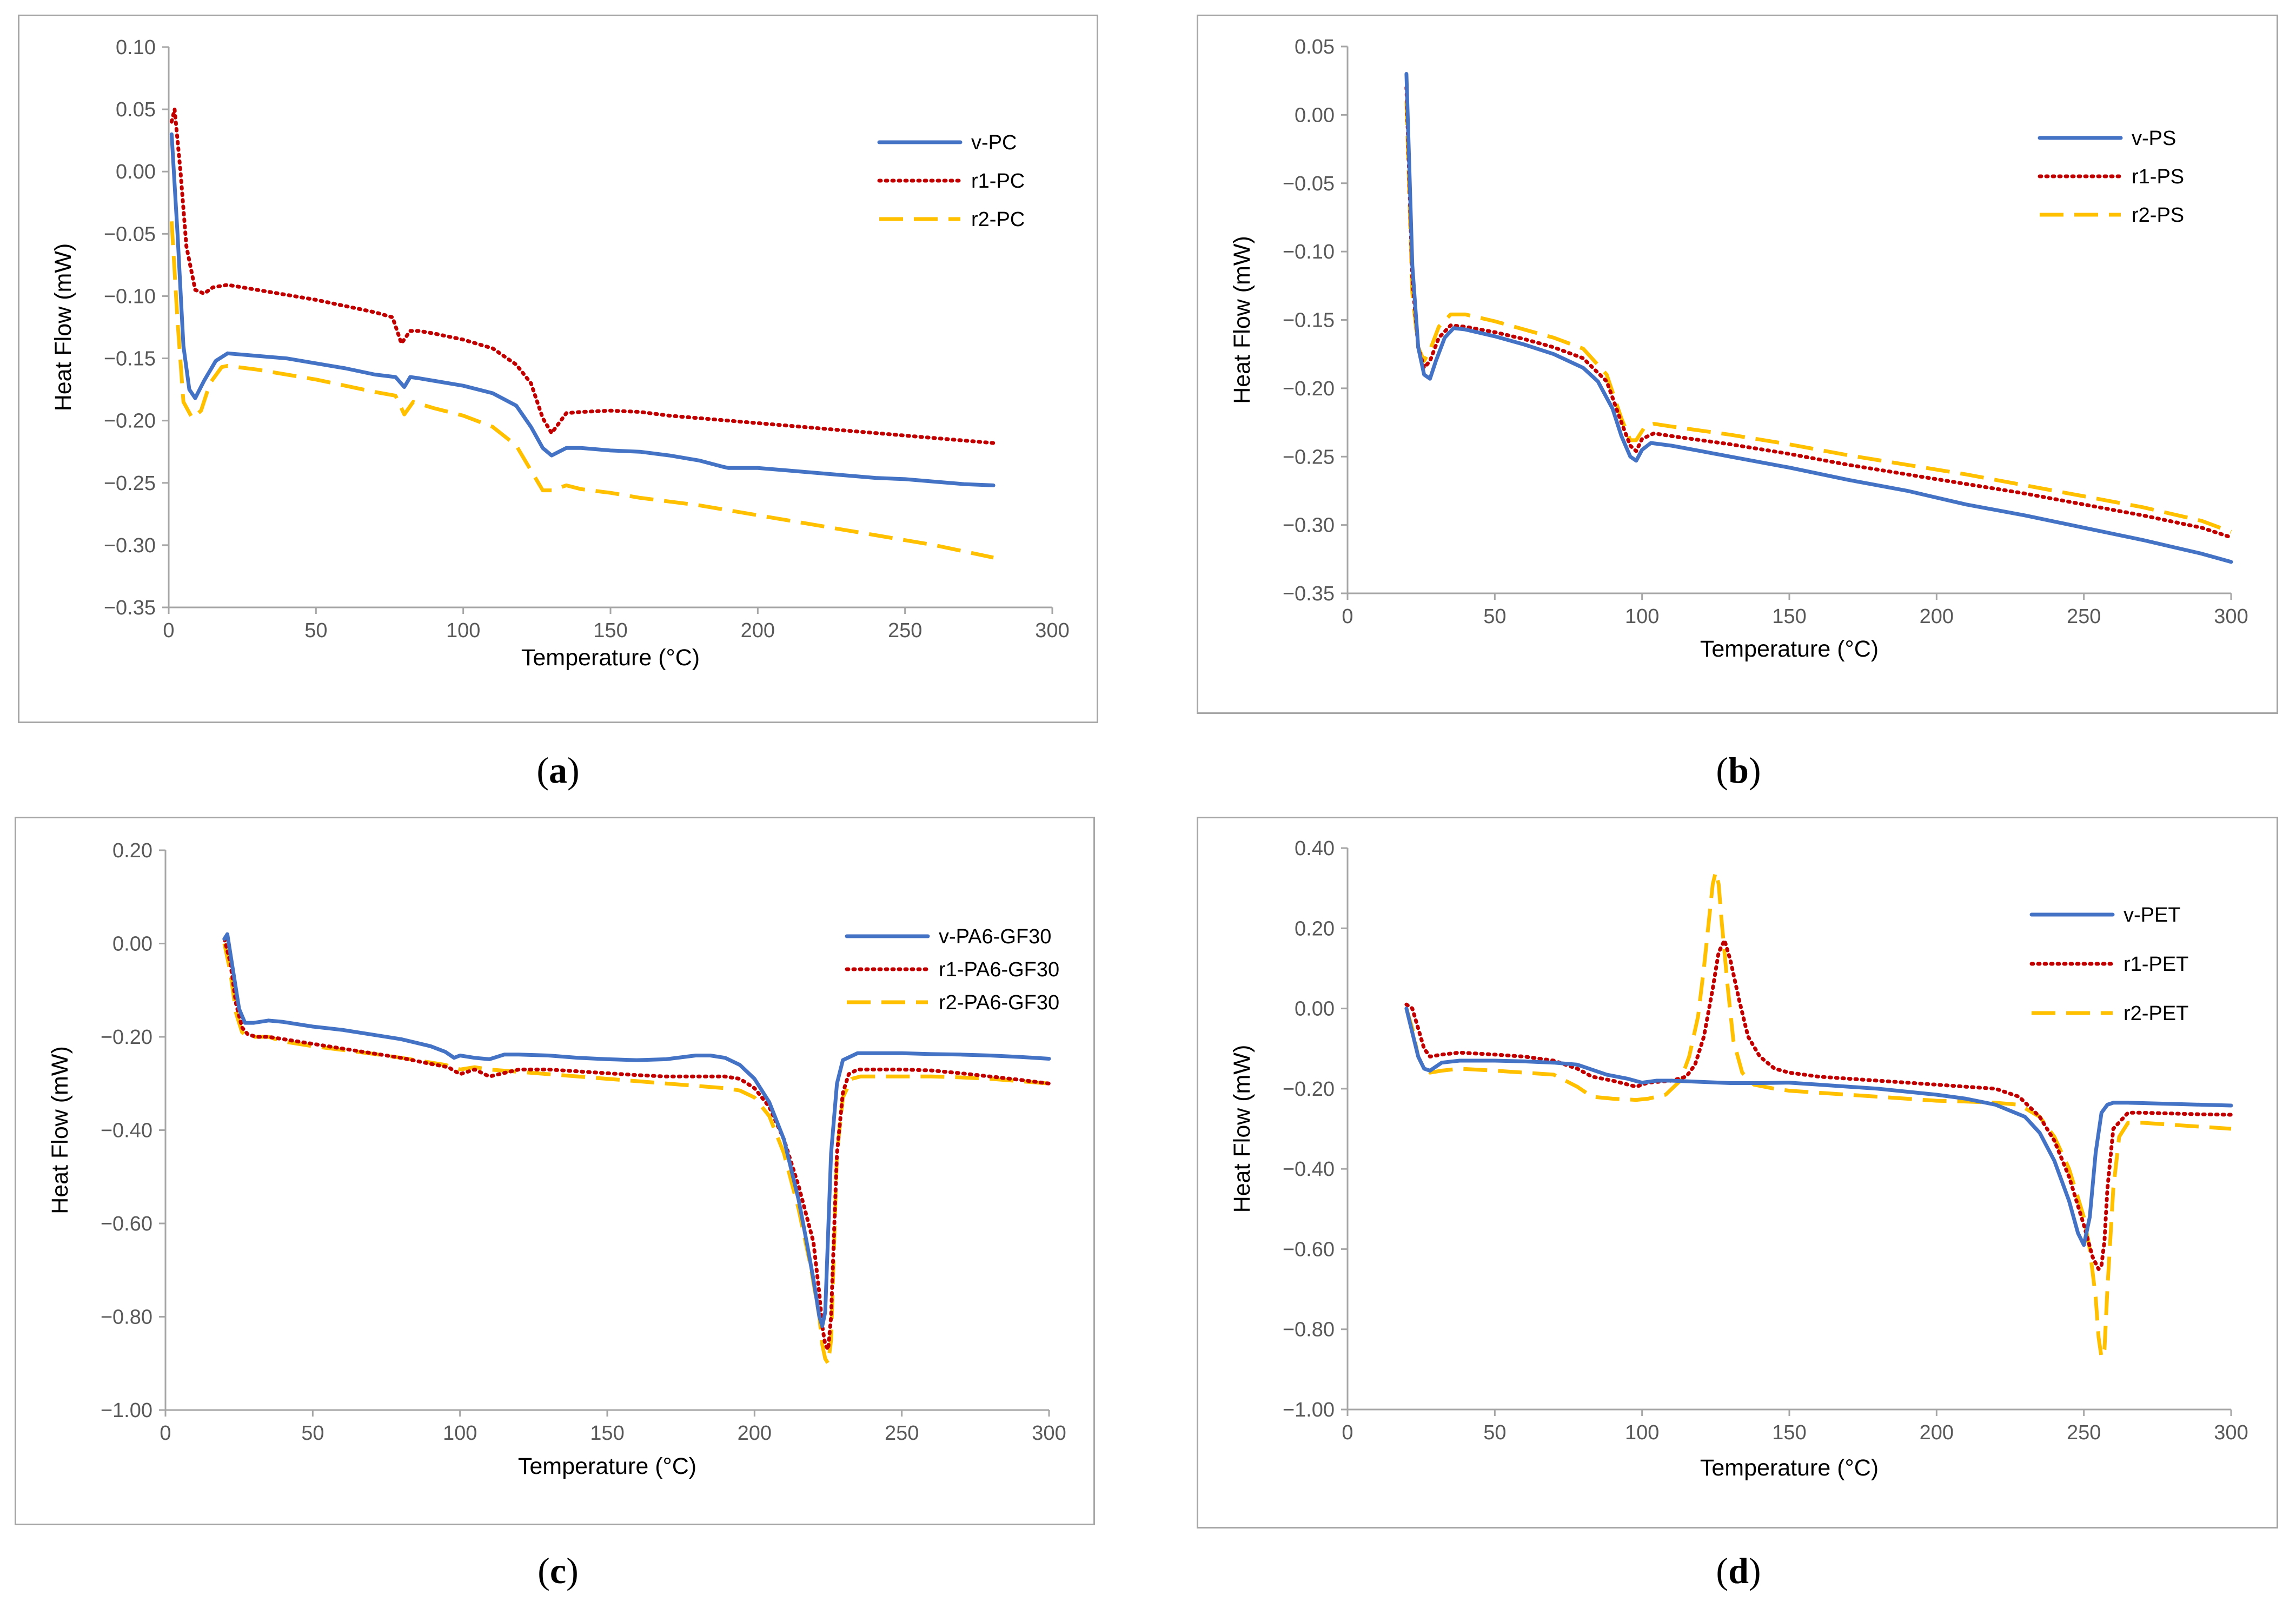 This screenshot has height=1608, width=2296. I want to click on series-line-r1-PET, so click(1818, 1105).